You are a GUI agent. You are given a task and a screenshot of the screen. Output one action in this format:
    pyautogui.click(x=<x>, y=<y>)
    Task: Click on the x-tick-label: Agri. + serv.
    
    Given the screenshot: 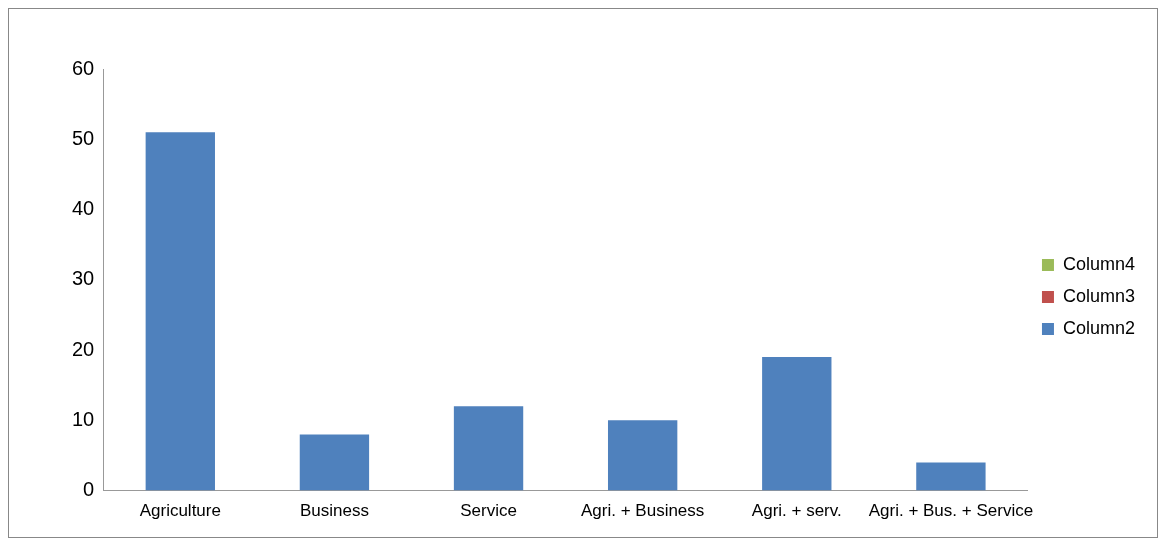 What is the action you would take?
    pyautogui.click(x=796, y=511)
    